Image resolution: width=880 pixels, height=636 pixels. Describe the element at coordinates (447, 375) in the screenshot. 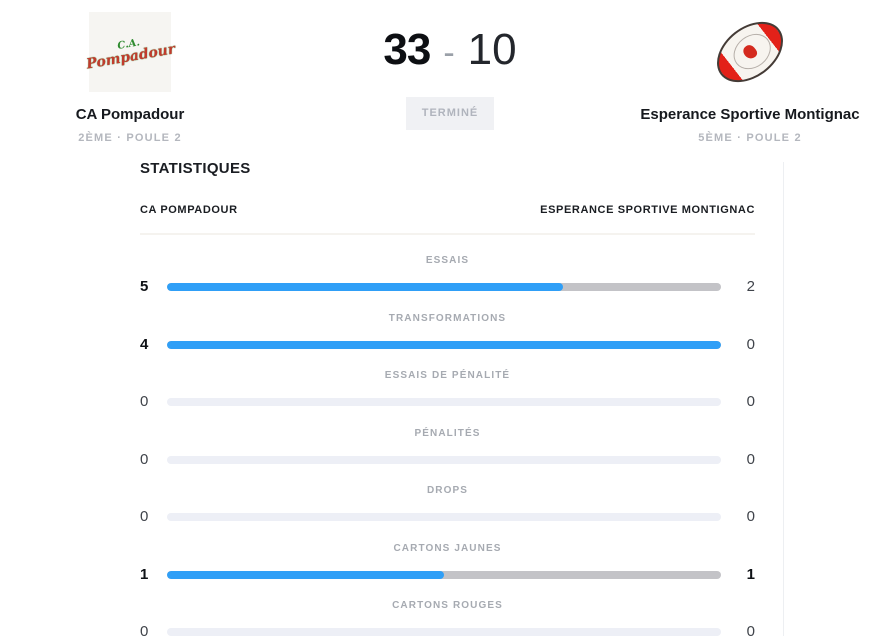

I see `stat-label: ESSAIS DE PÉNALITÉ` at that location.